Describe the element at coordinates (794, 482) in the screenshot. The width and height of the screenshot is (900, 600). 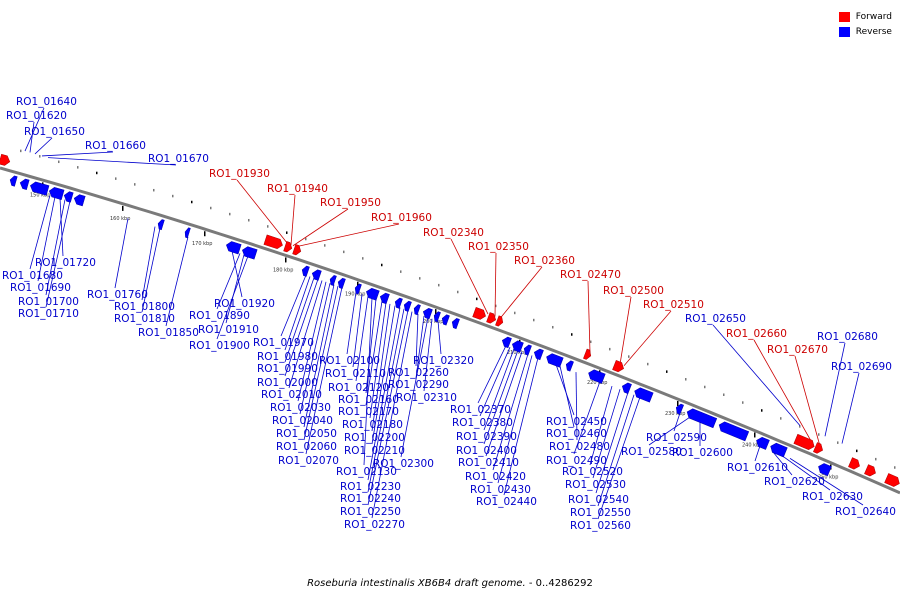
I see `gene-label: RO1_02620` at that location.